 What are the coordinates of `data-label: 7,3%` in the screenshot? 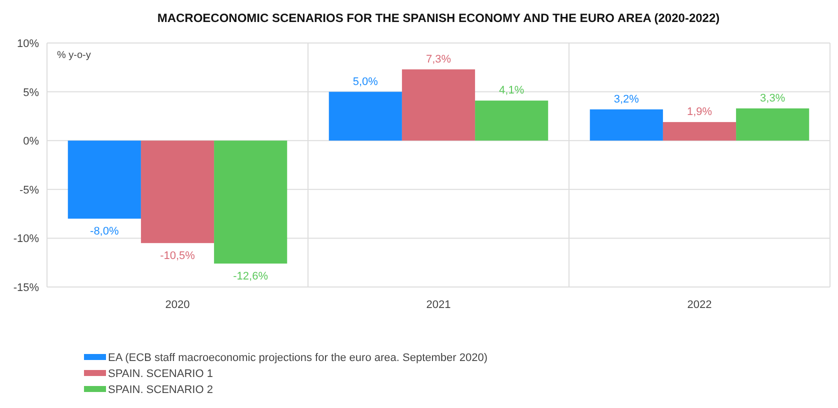 It's located at (439, 59).